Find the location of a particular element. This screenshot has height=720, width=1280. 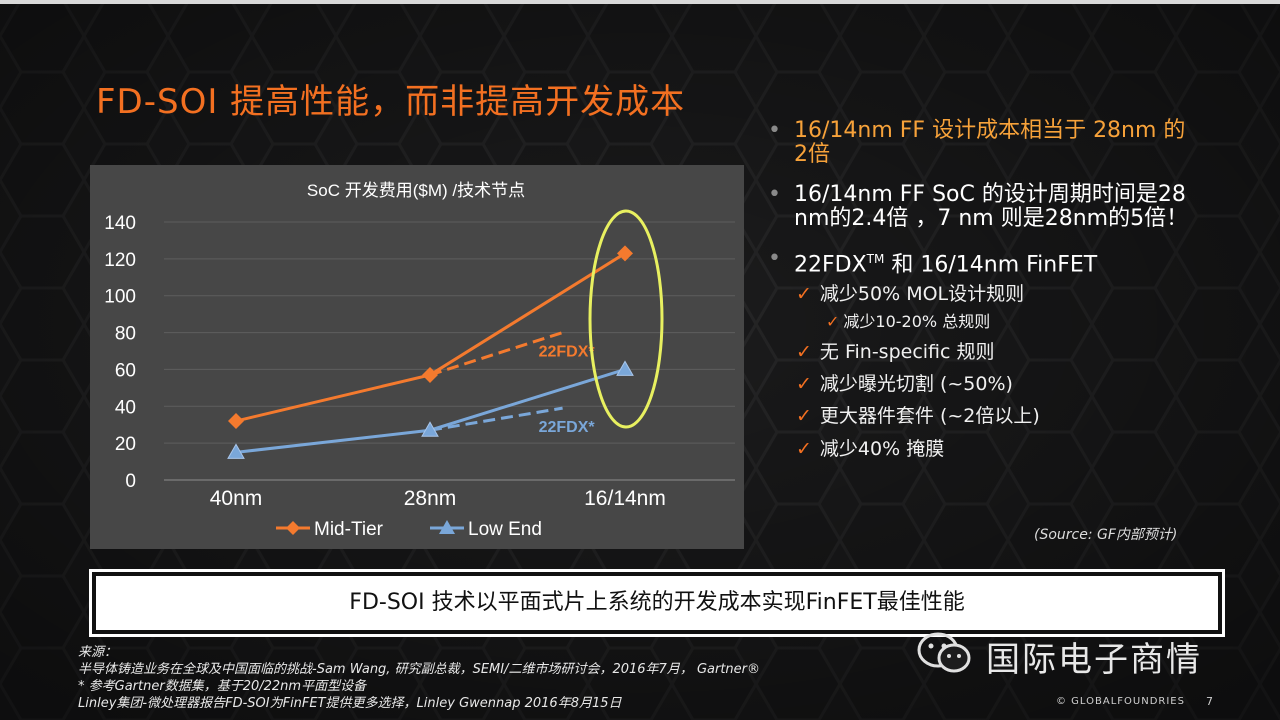

slide-title: FD-SOI 提高性能，而非提高开发成本 is located at coordinates (391, 102).